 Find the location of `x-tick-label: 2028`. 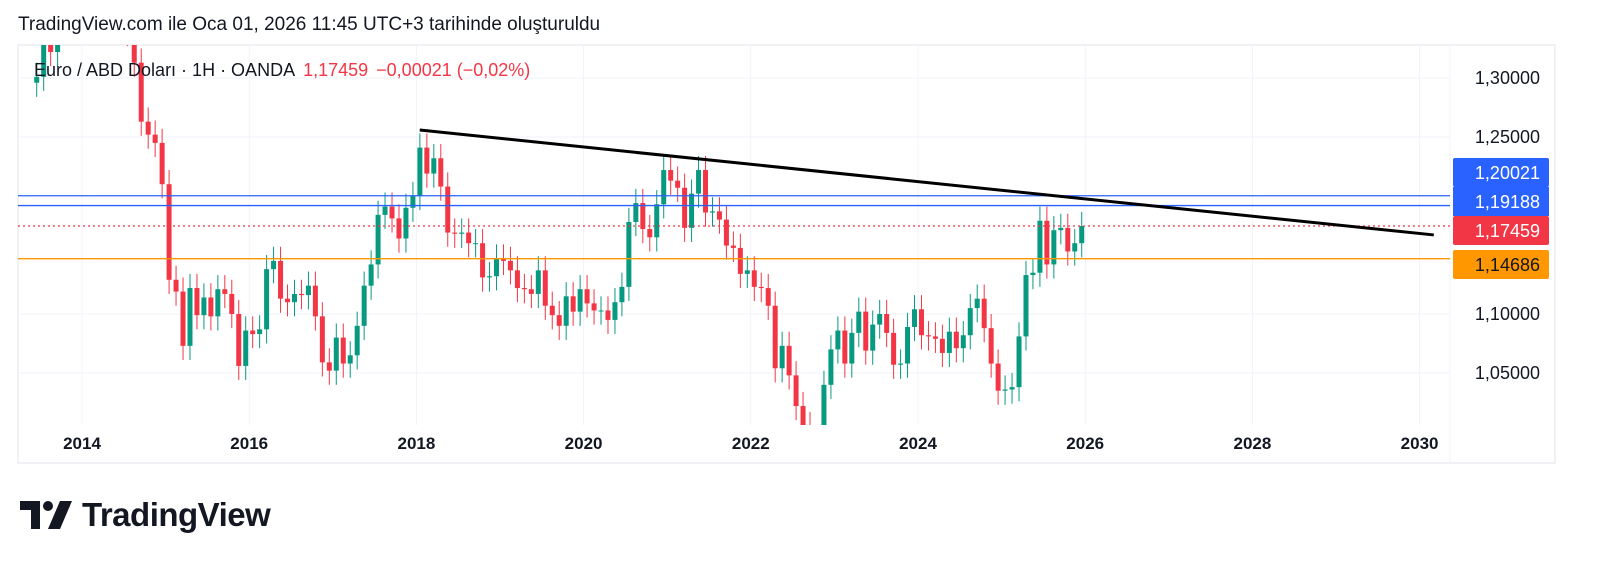

x-tick-label: 2028 is located at coordinates (1252, 443).